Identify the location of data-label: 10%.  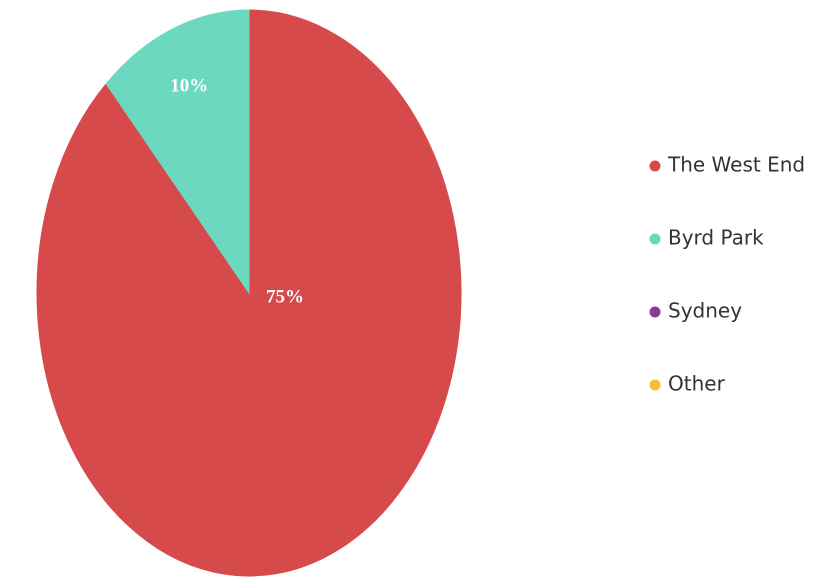
(189, 86).